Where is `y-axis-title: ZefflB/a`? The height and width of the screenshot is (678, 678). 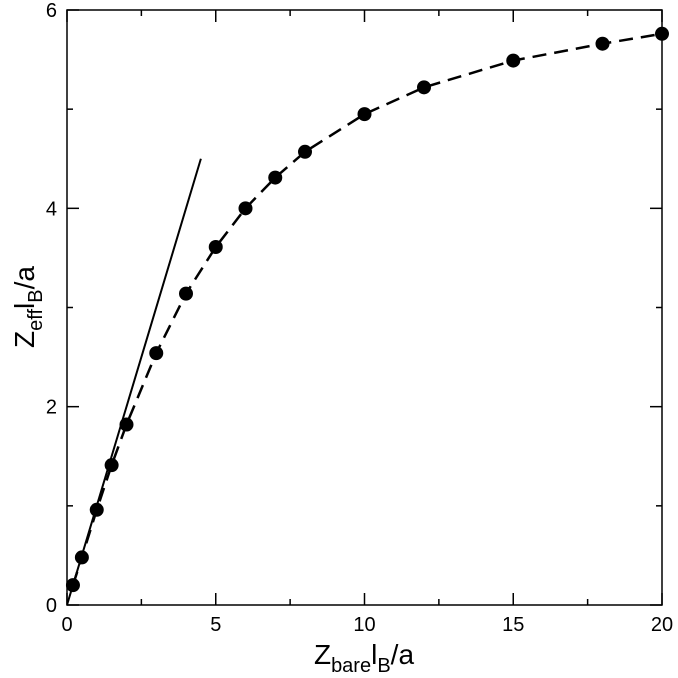 y-axis-title: ZefflB/a is located at coordinates (28, 307).